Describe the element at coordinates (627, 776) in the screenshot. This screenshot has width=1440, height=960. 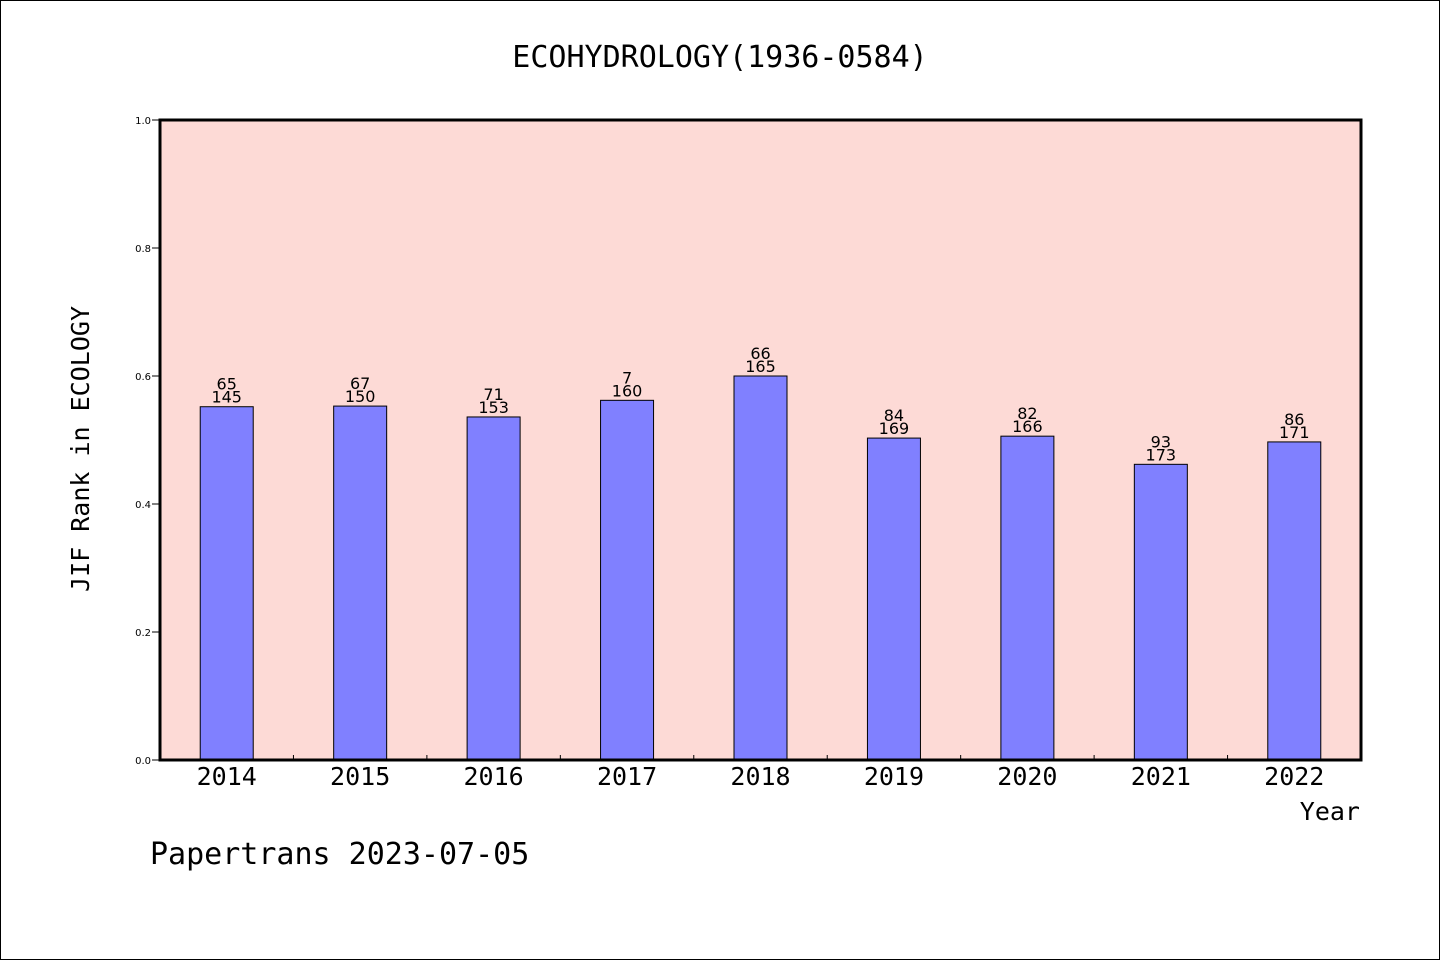
I see `x-tick-label-2017: 2017` at that location.